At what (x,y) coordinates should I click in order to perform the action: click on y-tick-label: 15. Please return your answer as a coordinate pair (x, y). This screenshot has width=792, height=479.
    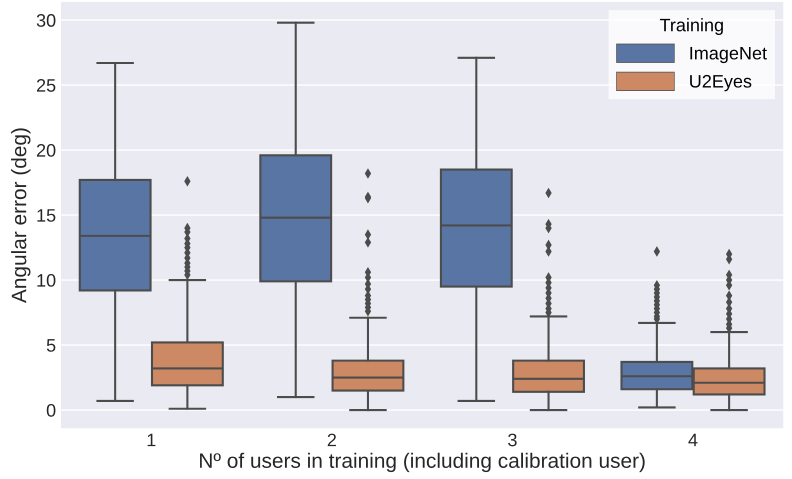
    Looking at the image, I should click on (46, 215).